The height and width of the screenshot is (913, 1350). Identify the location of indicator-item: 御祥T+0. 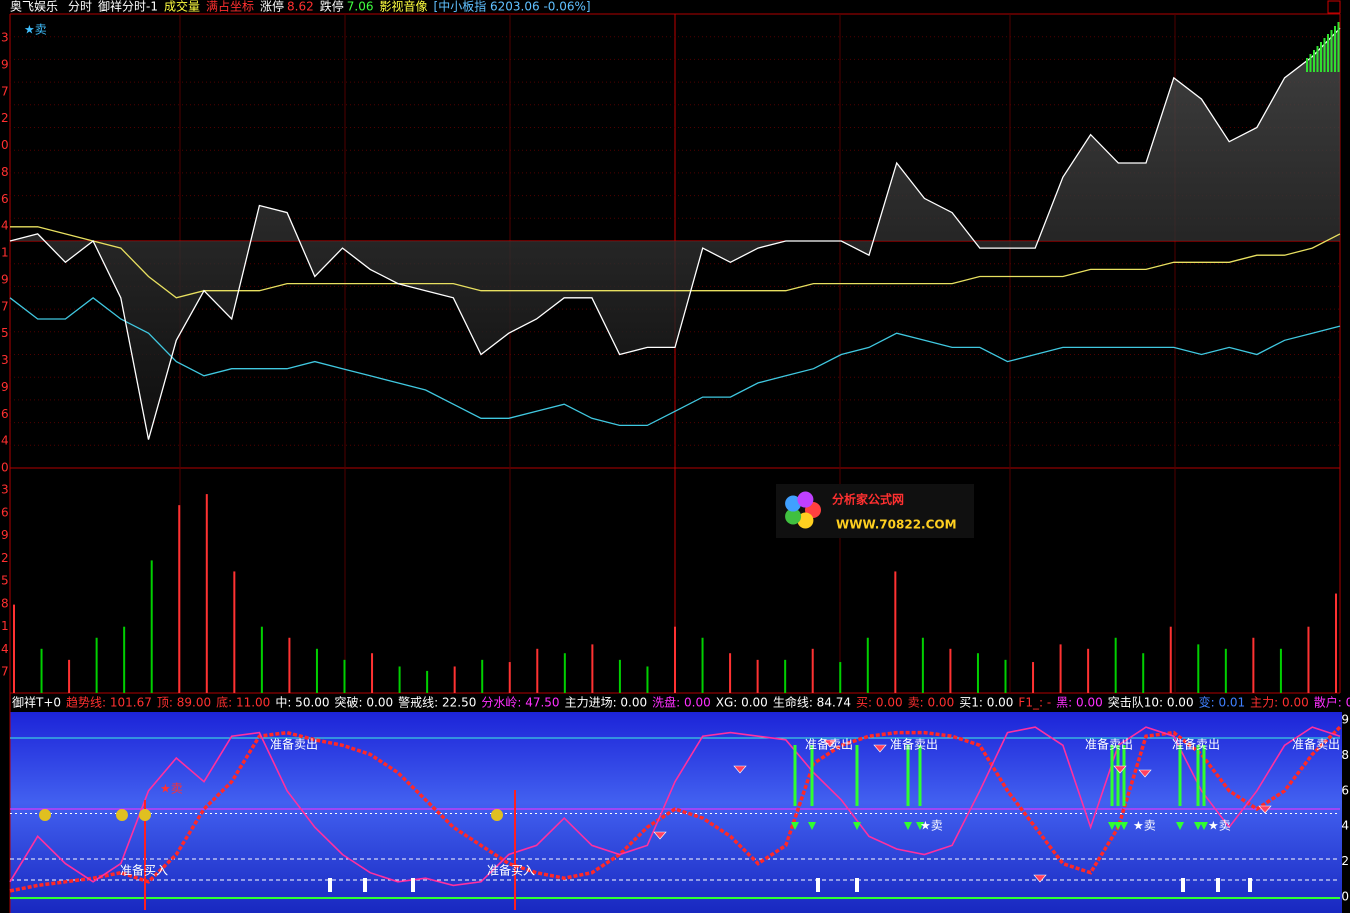
(36, 702).